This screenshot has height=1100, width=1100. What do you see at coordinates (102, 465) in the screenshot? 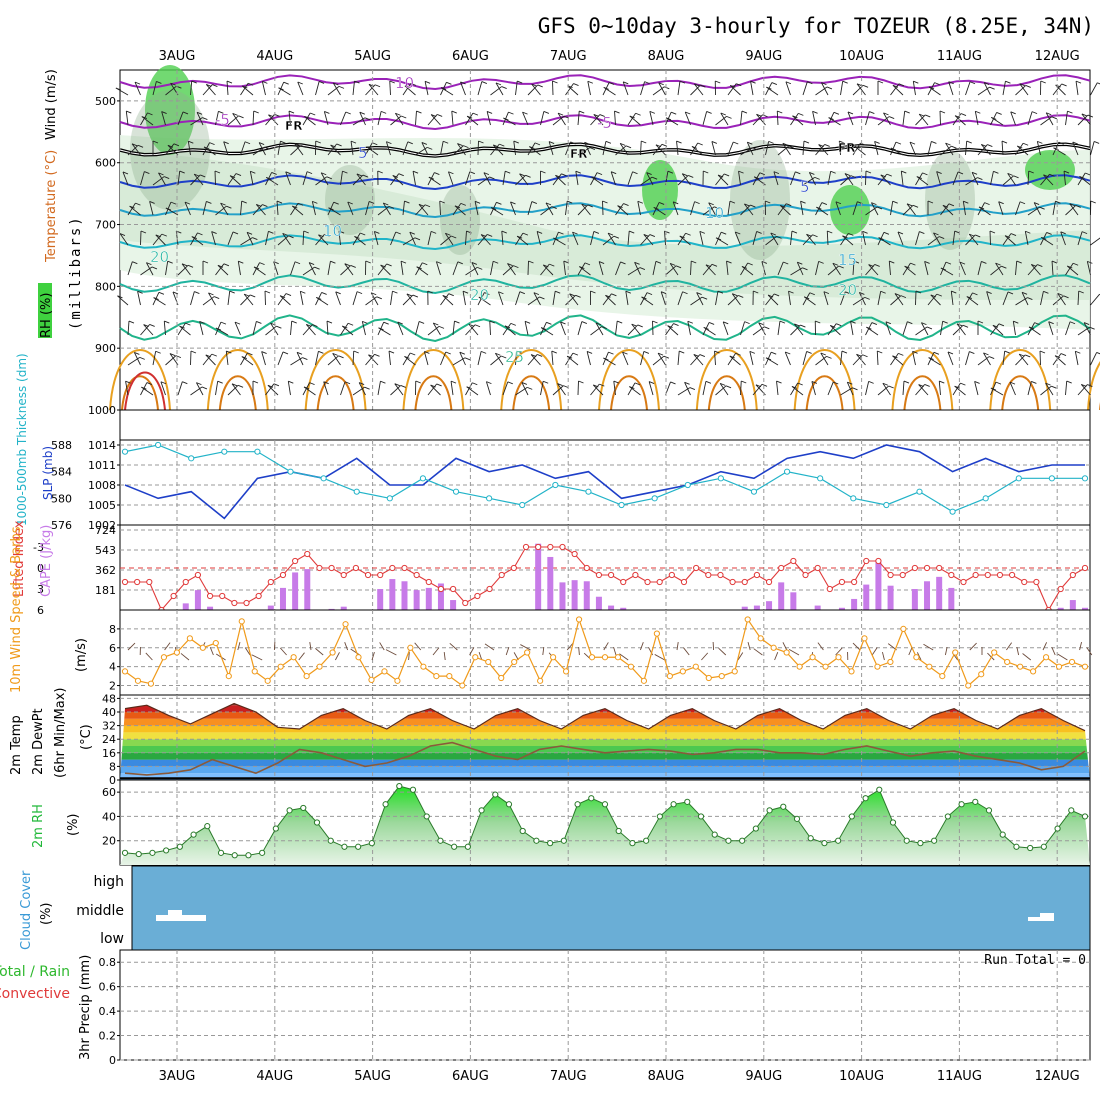
I see `y-tick-label: 1011` at bounding box center [102, 465].